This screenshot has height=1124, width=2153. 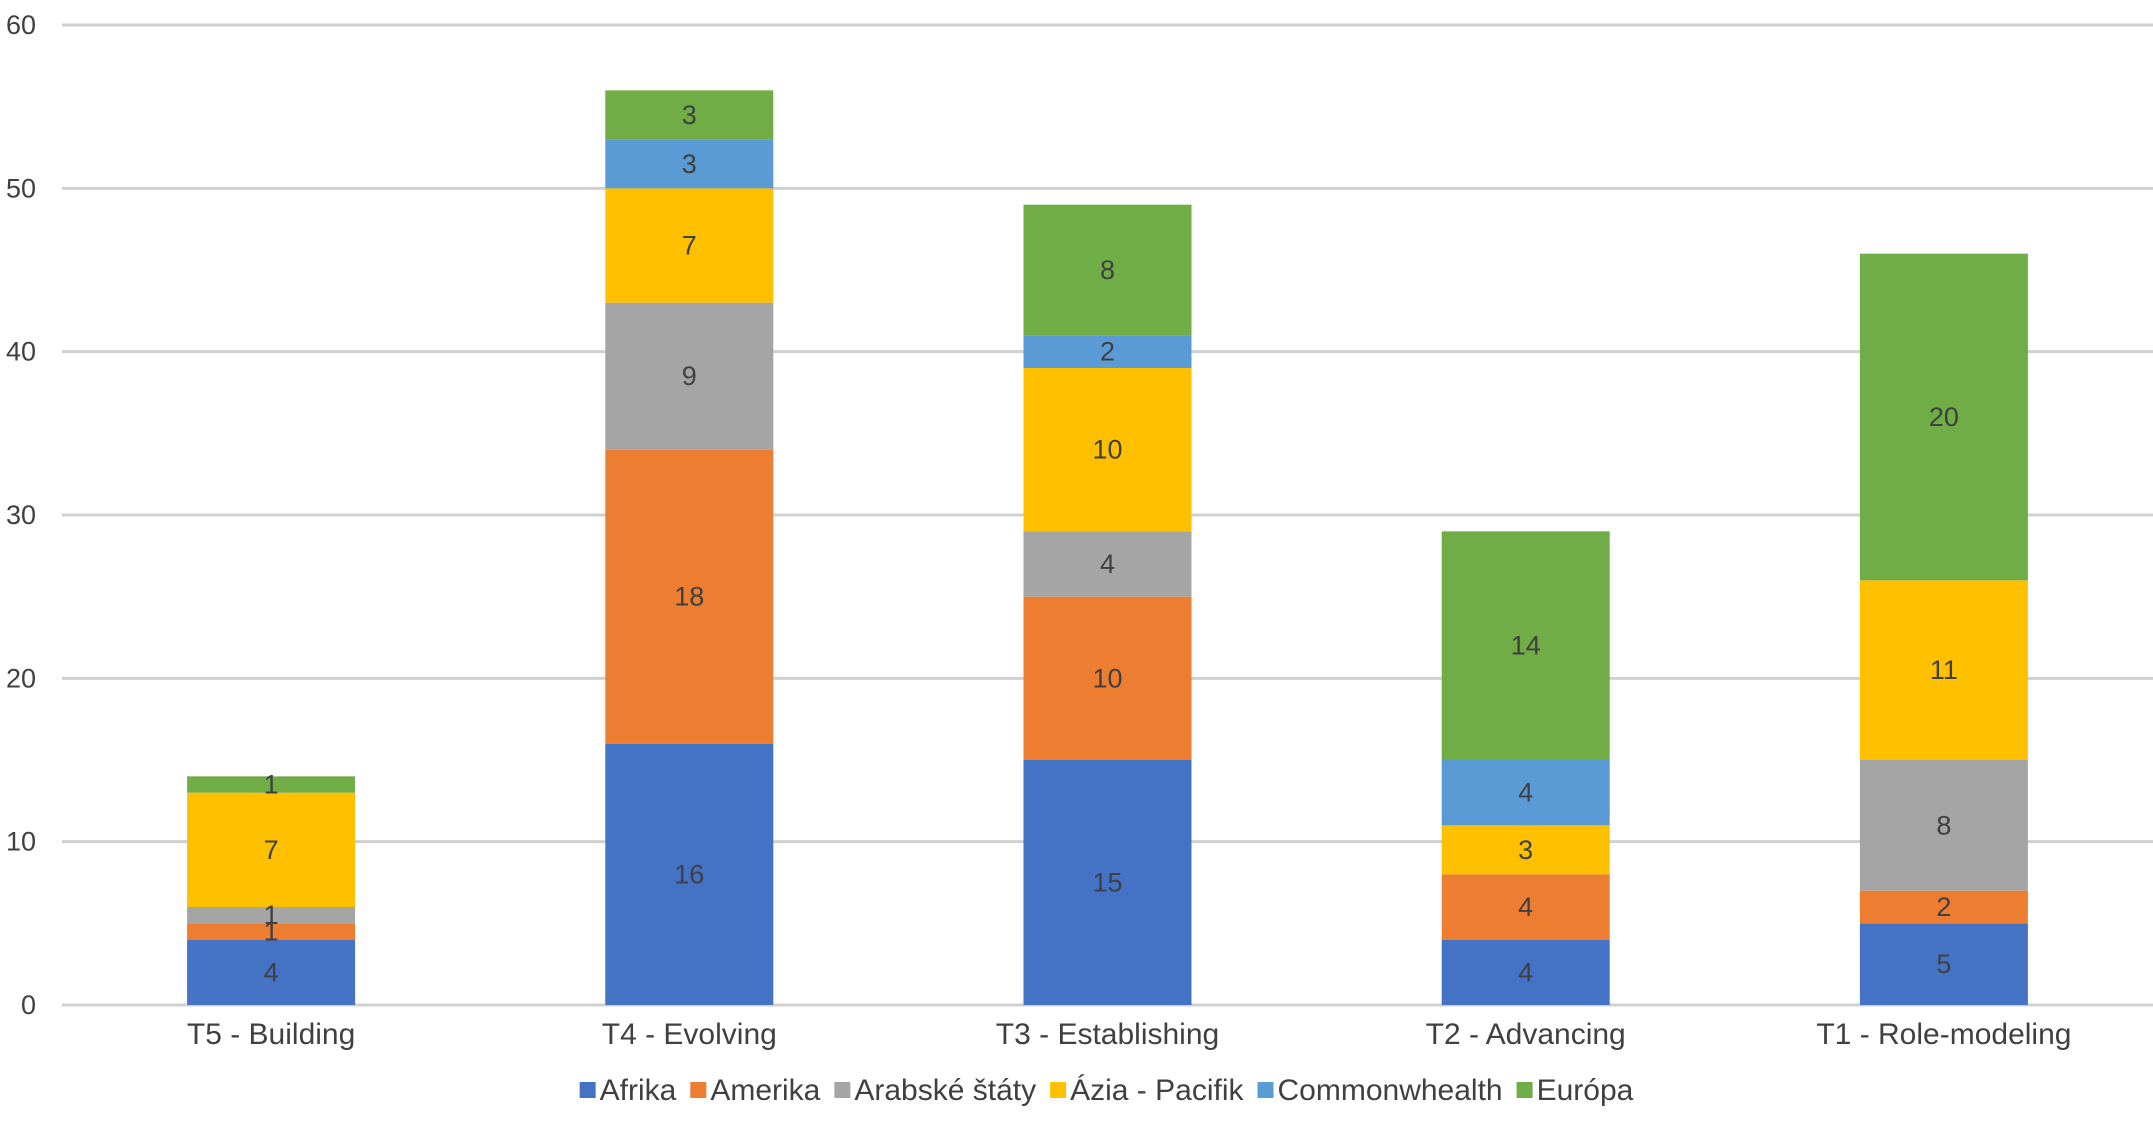 I want to click on y-tick-label: 60, so click(x=21, y=25).